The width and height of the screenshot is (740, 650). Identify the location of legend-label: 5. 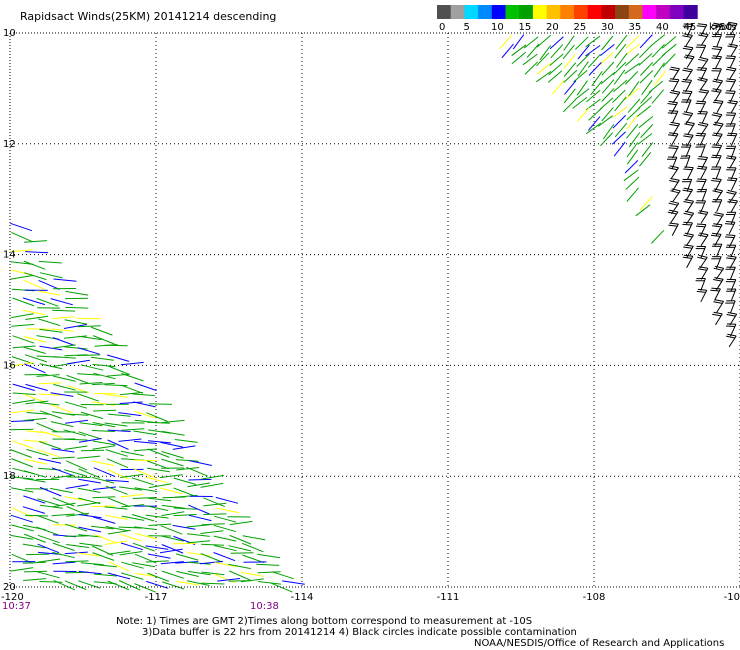
(467, 27).